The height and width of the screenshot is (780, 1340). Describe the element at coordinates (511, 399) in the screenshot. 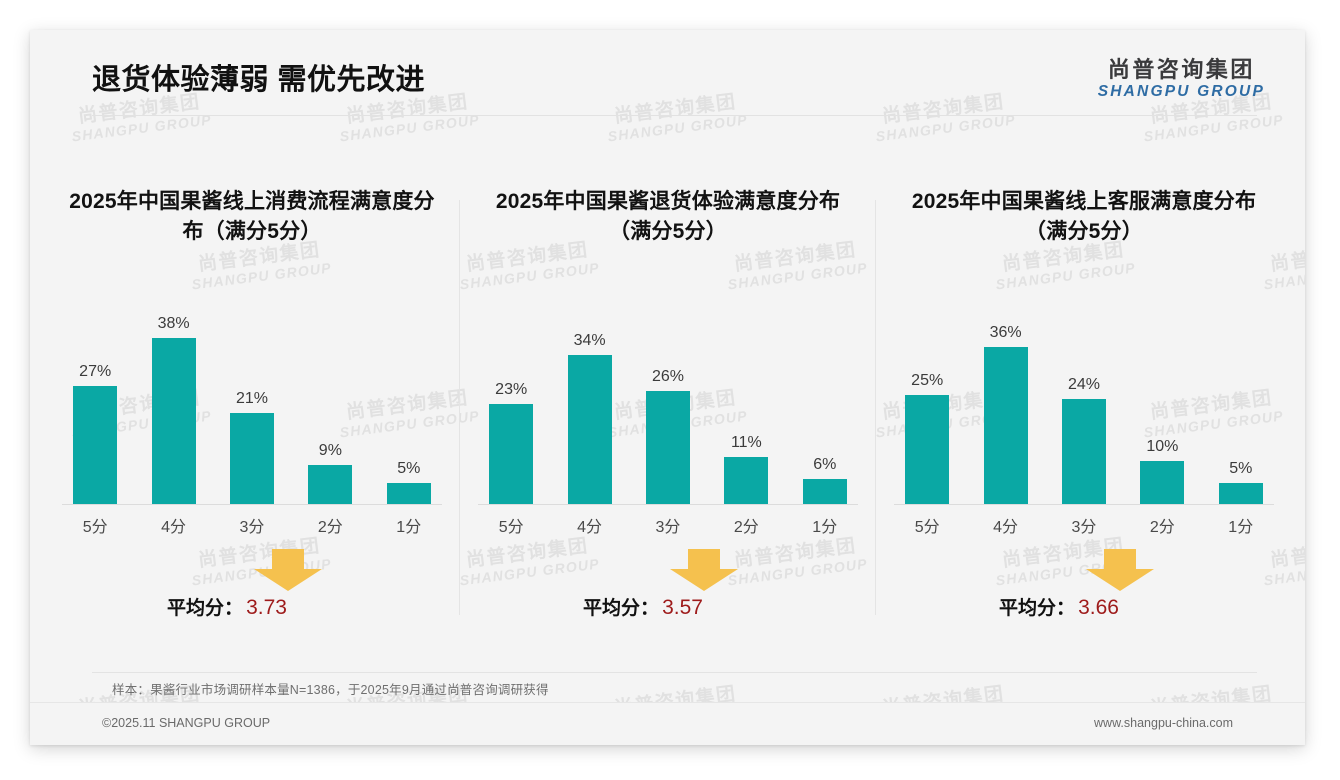

I see `bar-column: 23%` at that location.